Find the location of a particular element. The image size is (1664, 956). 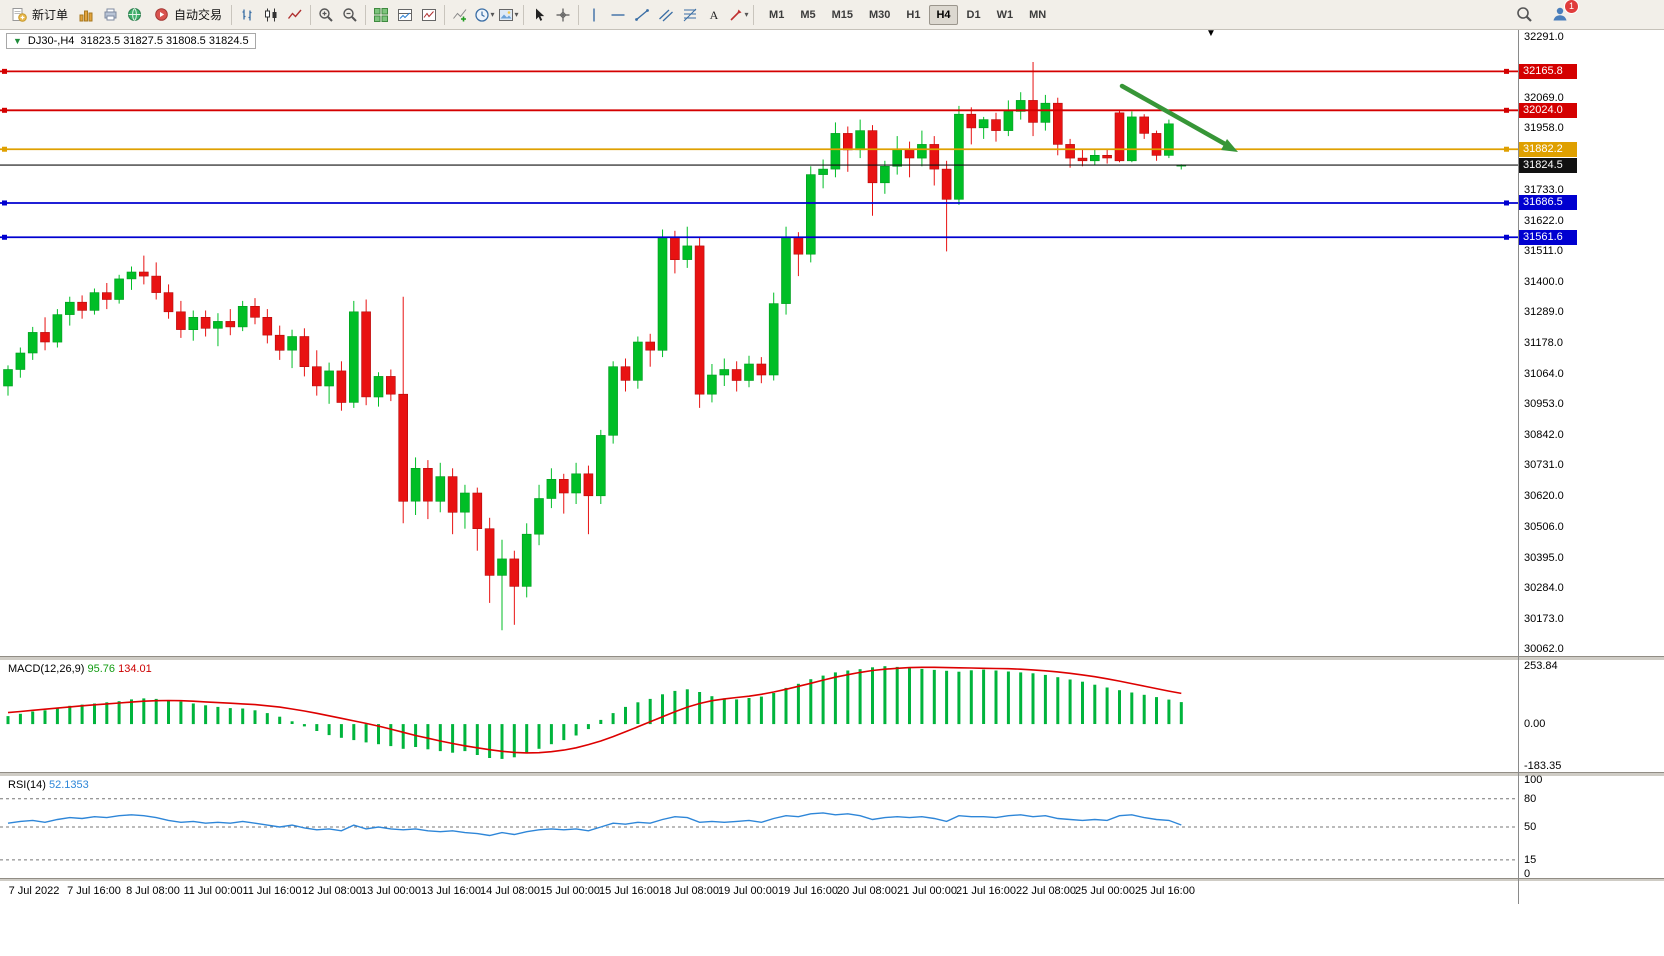

macd-panel is located at coordinates (759, 716).